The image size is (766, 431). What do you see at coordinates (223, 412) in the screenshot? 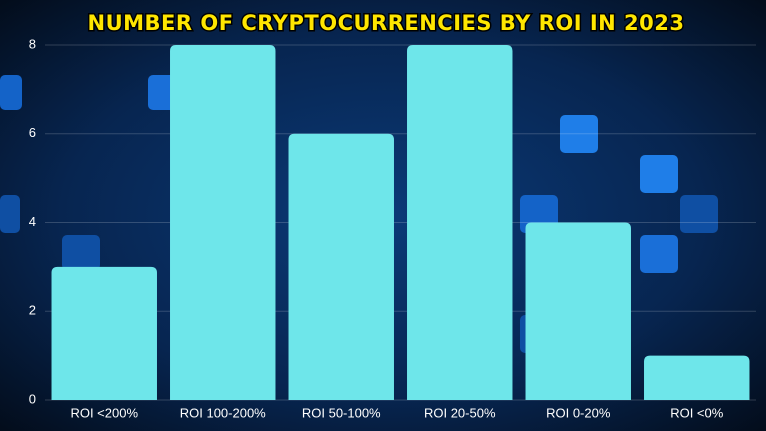
I see `x-tick-label: ROI 100-200%` at bounding box center [223, 412].